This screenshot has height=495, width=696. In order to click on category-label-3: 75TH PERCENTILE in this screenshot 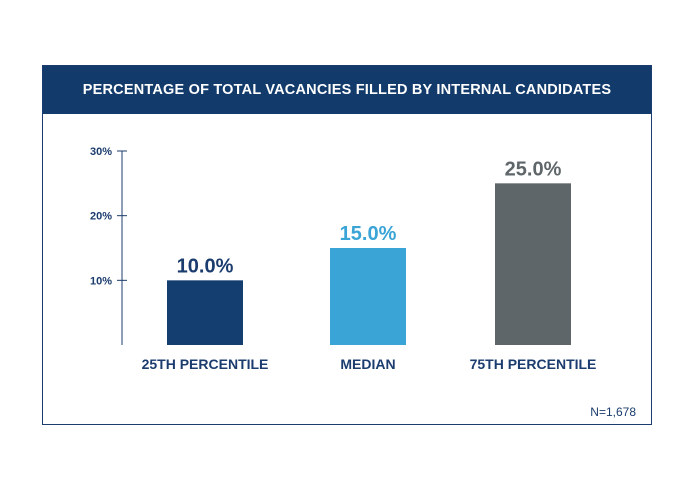, I will do `click(533, 364)`.